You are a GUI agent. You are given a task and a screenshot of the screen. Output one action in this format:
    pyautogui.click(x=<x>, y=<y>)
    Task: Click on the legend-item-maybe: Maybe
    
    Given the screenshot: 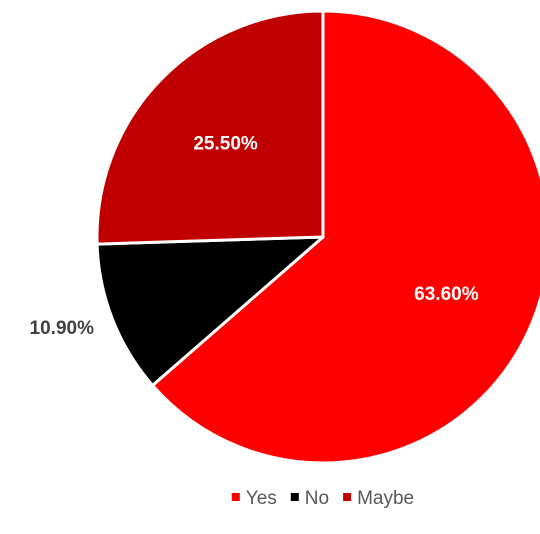 What is the action you would take?
    pyautogui.click(x=378, y=498)
    